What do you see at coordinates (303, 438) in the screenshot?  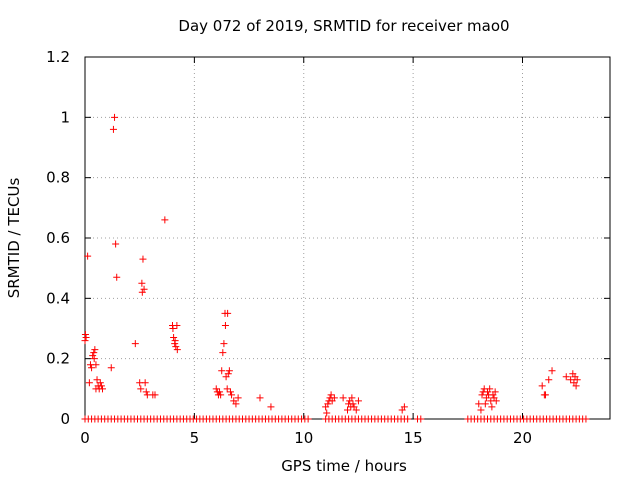 I see `x-tick-label: 10` at bounding box center [303, 438].